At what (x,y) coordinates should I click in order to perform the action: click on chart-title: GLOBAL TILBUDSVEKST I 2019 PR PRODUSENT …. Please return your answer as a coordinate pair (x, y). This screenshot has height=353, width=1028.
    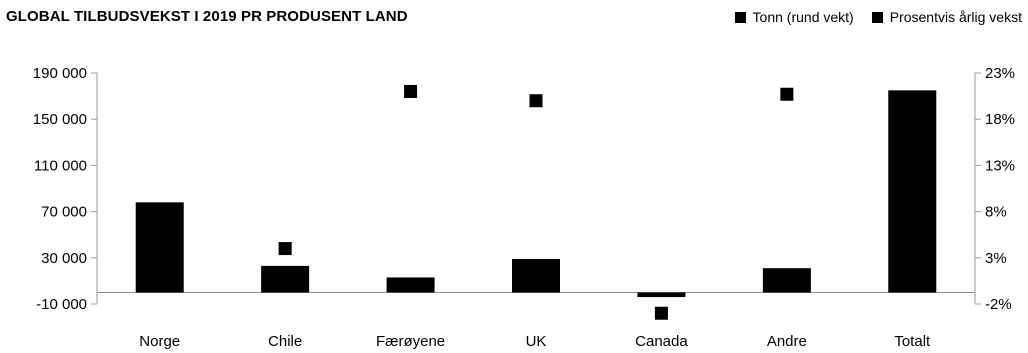
    Looking at the image, I should click on (207, 16).